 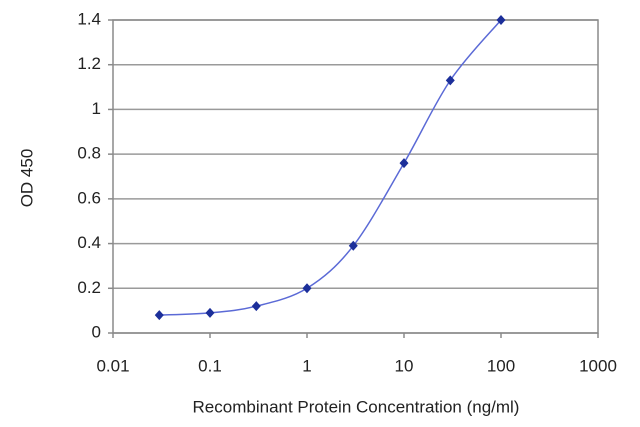 I want to click on x-tick-label: 100, so click(x=501, y=365).